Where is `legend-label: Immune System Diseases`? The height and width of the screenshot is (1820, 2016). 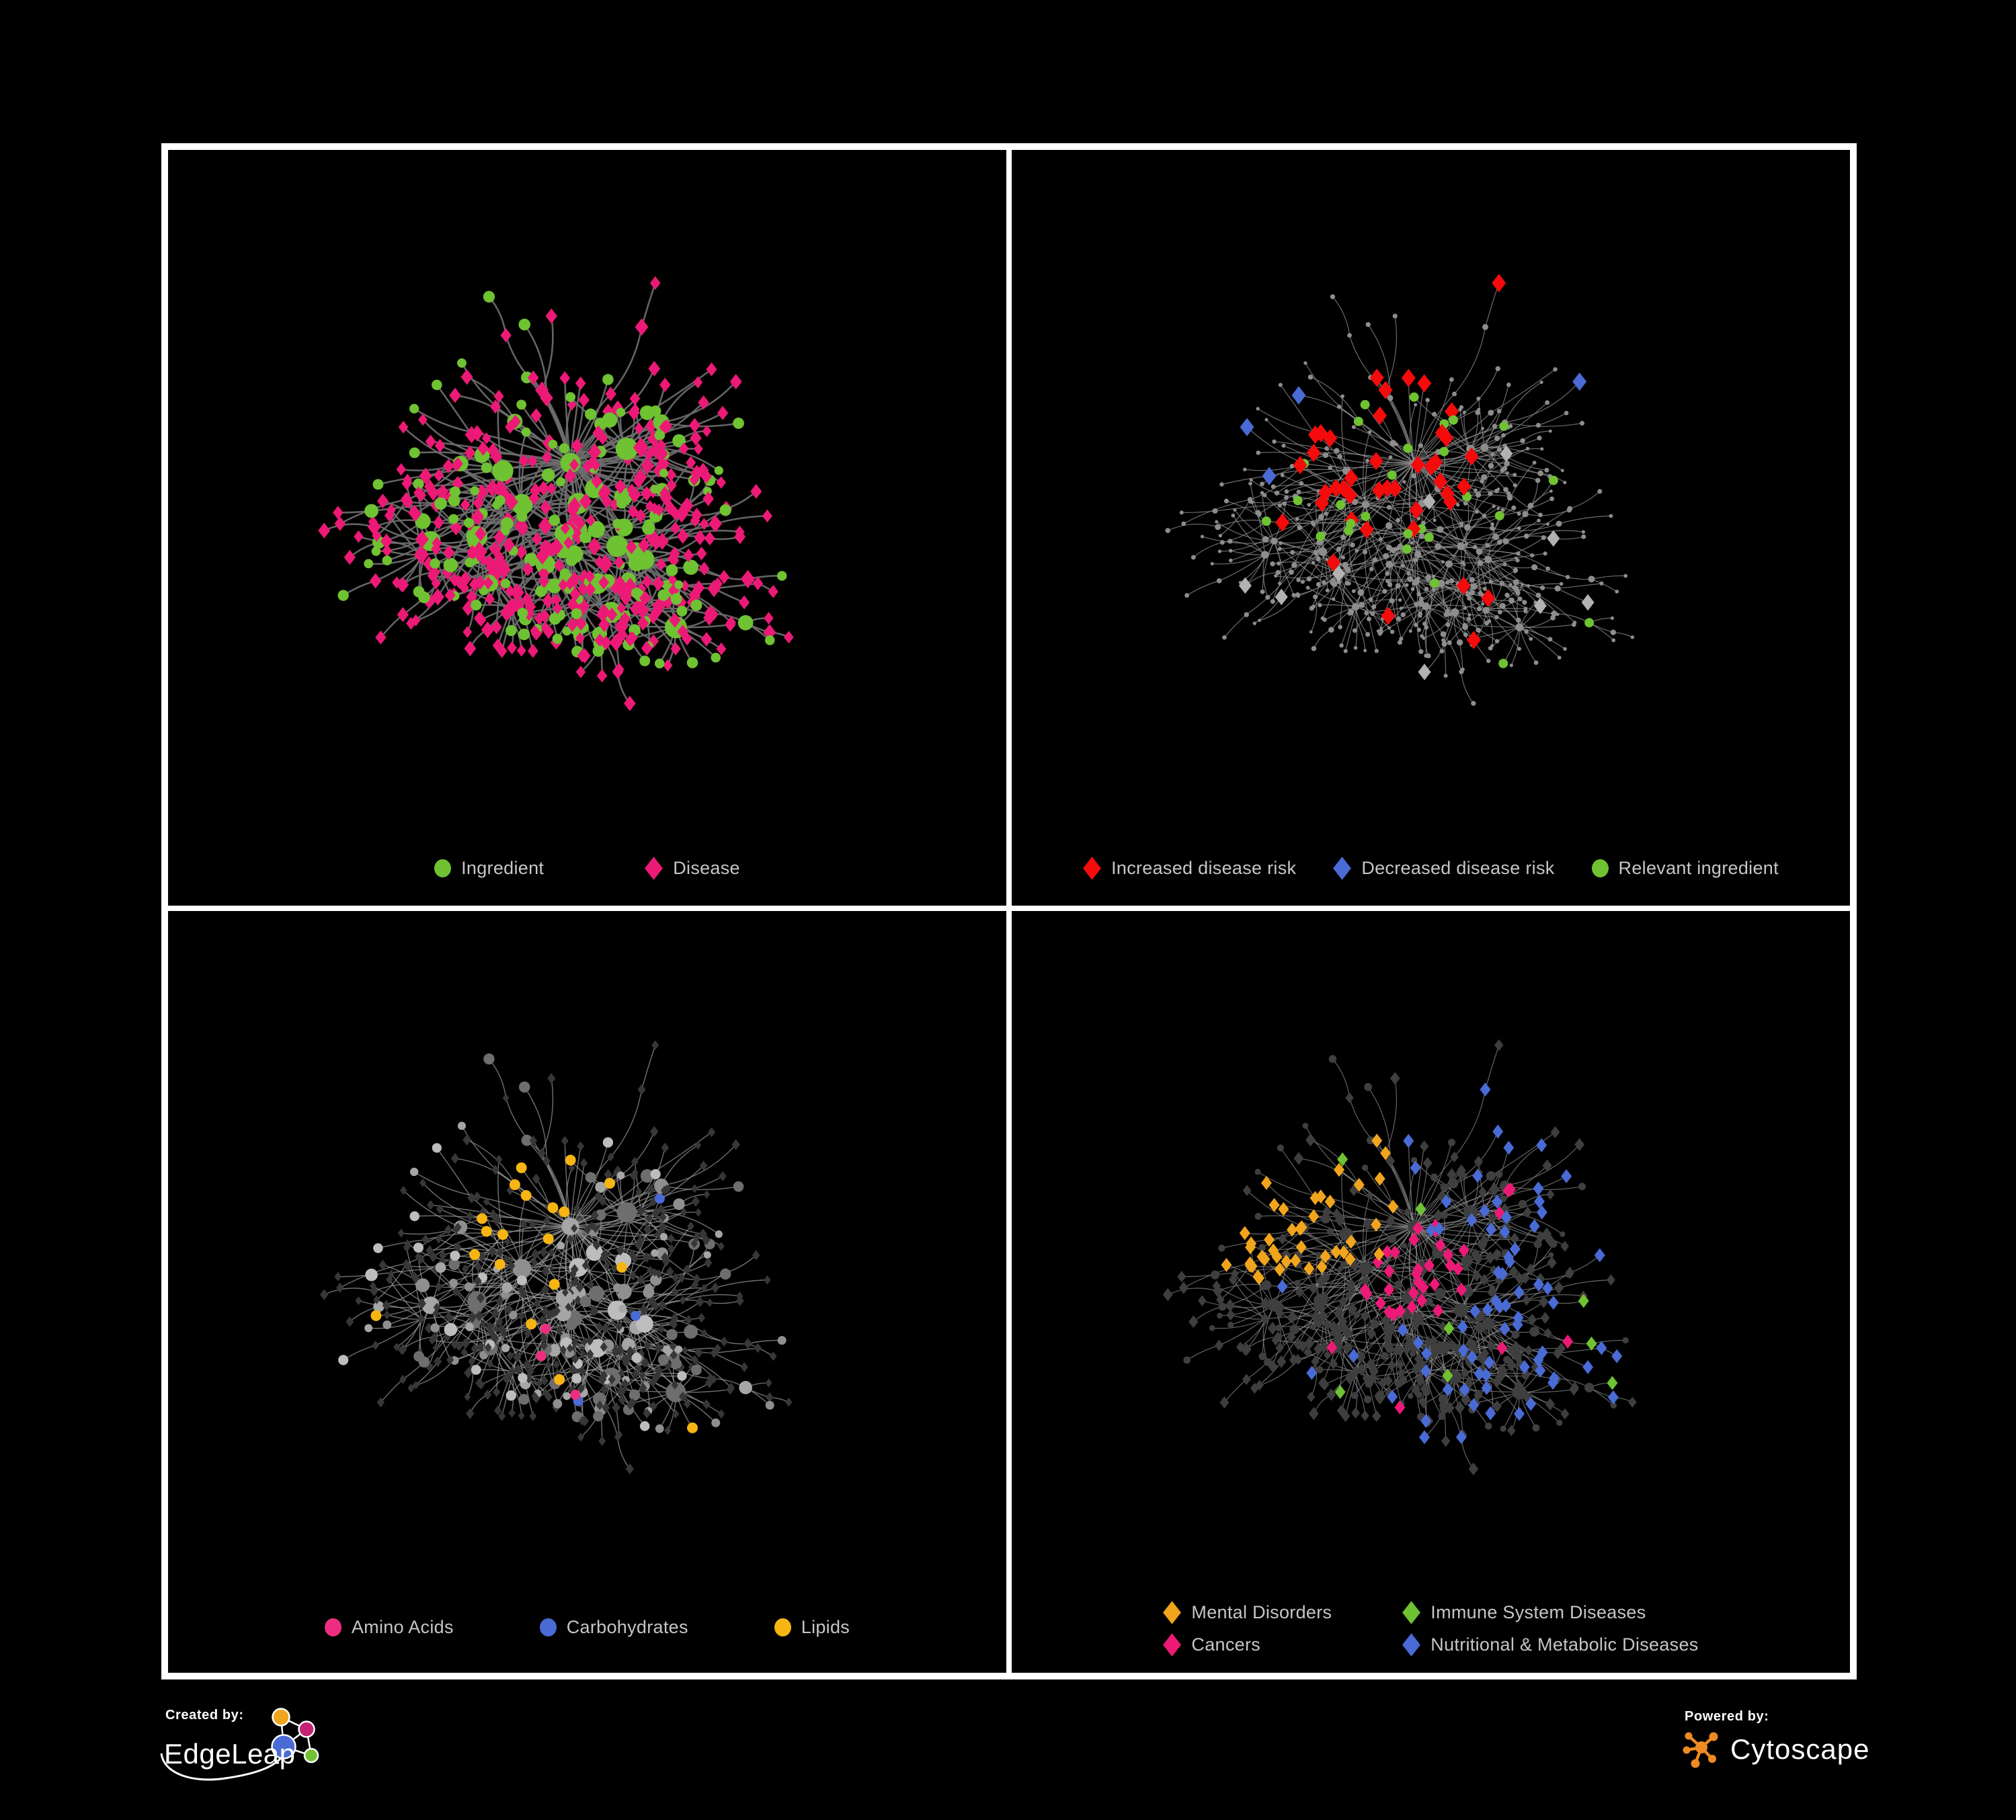 legend-label: Immune System Diseases is located at coordinates (1538, 1612).